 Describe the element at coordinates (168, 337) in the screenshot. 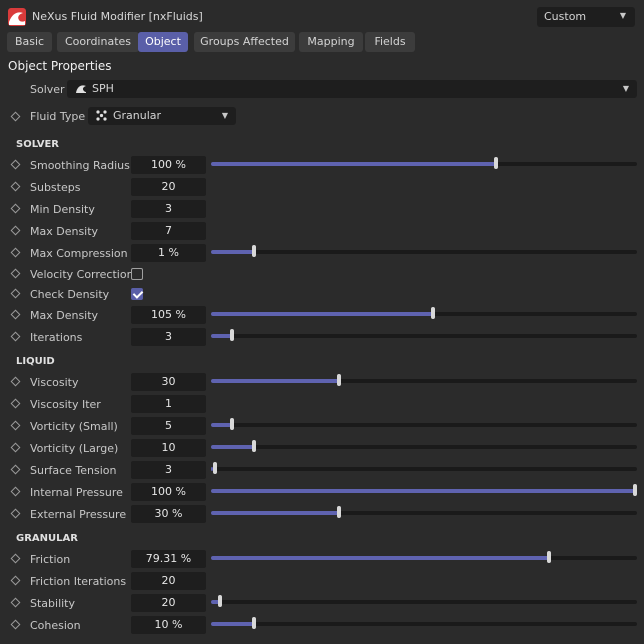

I see `iterations-field: 3` at that location.